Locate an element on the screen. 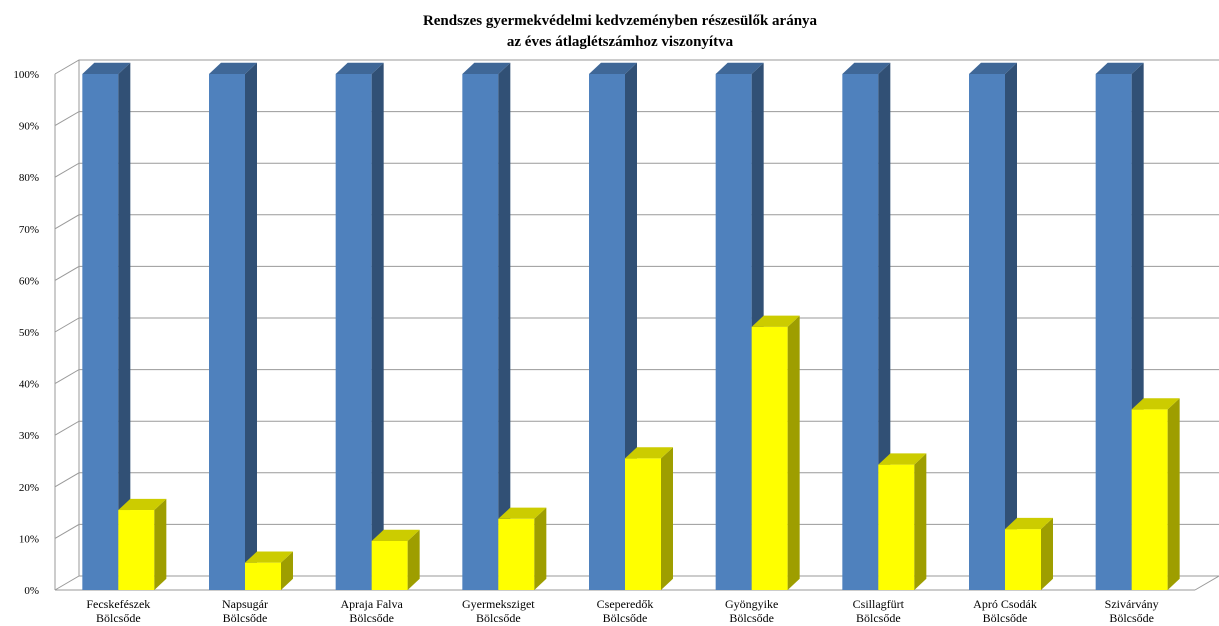 Image resolution: width=1219 pixels, height=626 pixels. x-tick-label: Apró Csodák Bölcsőde is located at coordinates (1005, 611).